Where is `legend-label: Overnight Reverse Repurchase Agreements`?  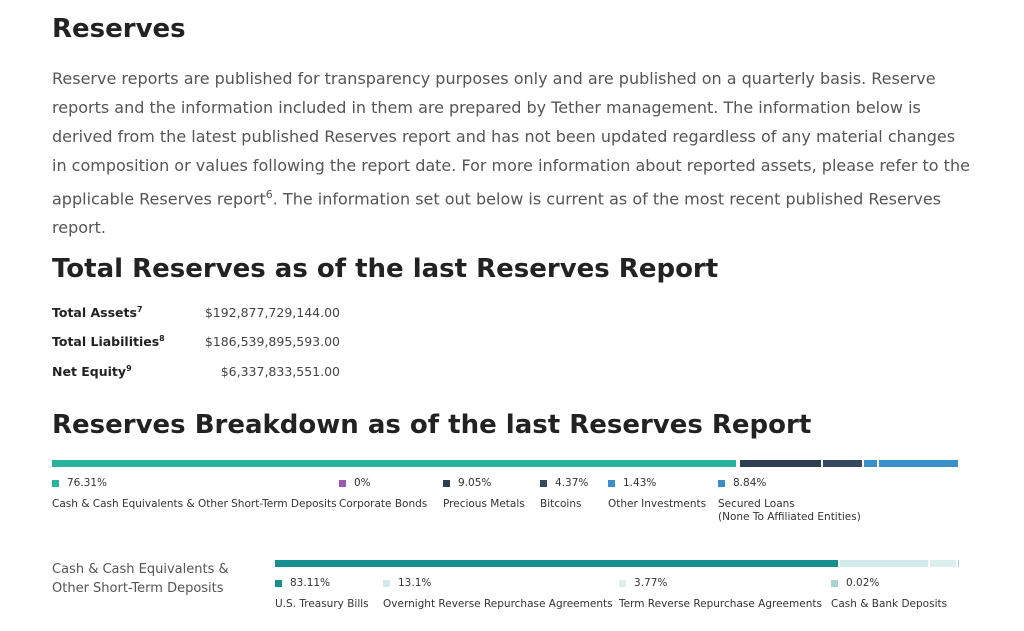 legend-label: Overnight Reverse Repurchase Agreements is located at coordinates (498, 604).